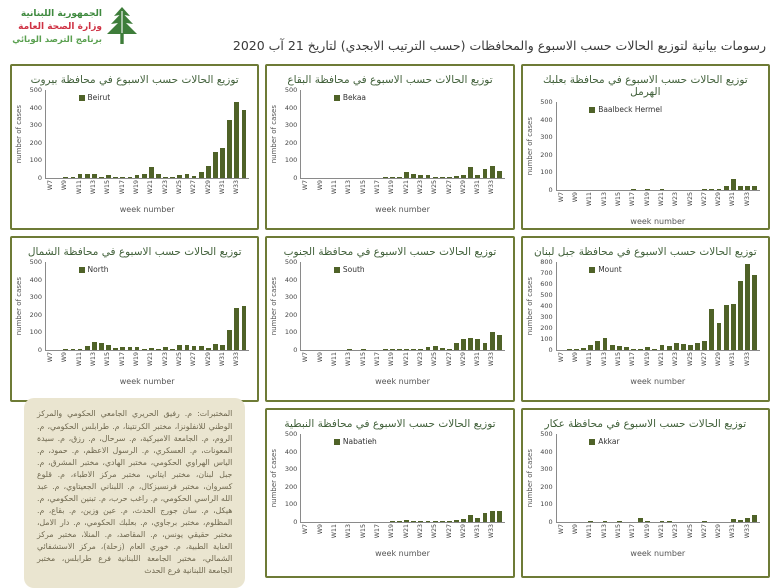  What do you see at coordinates (122, 25) in the screenshot?
I see `cedar-logo-icon` at bounding box center [122, 25].